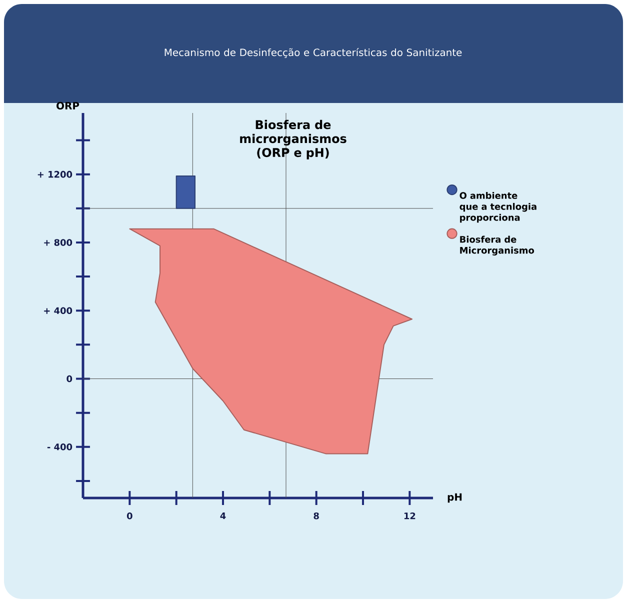  What do you see at coordinates (58, 310) in the screenshot?
I see `y-tick-label: + 400` at bounding box center [58, 310].